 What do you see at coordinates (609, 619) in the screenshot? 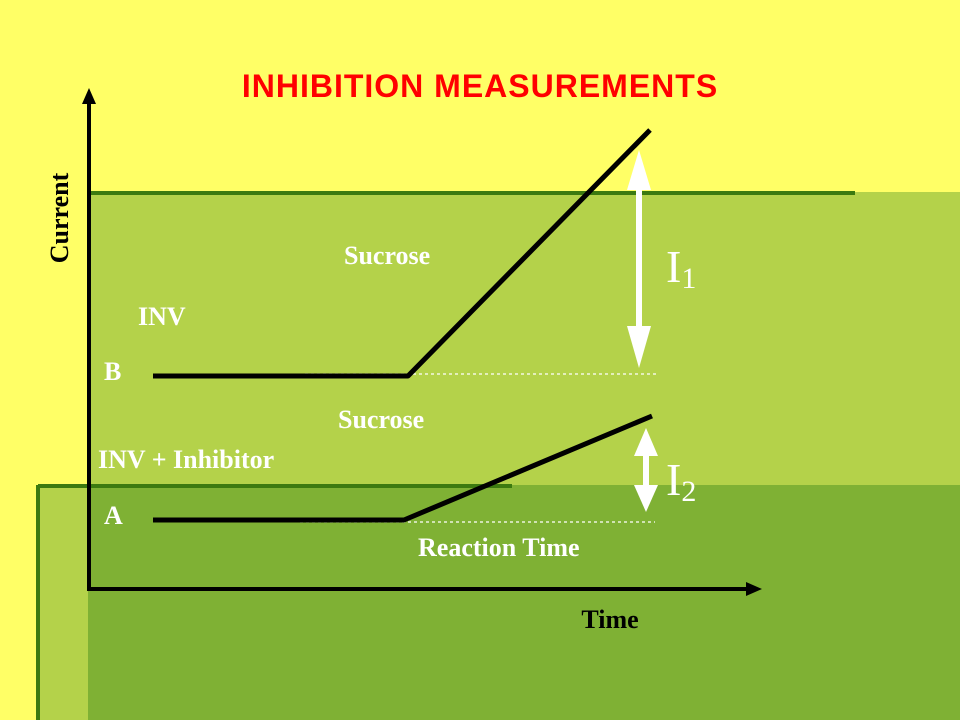
I see `x-axis-label: Time` at bounding box center [609, 619].